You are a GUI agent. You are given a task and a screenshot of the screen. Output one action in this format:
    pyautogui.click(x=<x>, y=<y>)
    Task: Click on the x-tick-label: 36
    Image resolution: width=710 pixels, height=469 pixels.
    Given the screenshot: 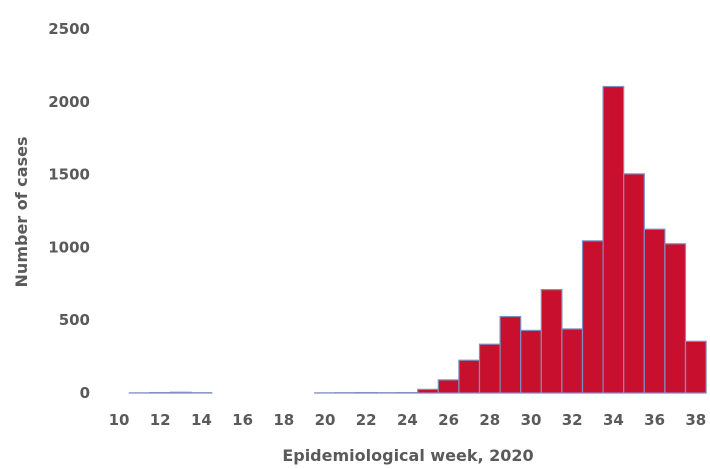 What is the action you would take?
    pyautogui.click(x=654, y=420)
    